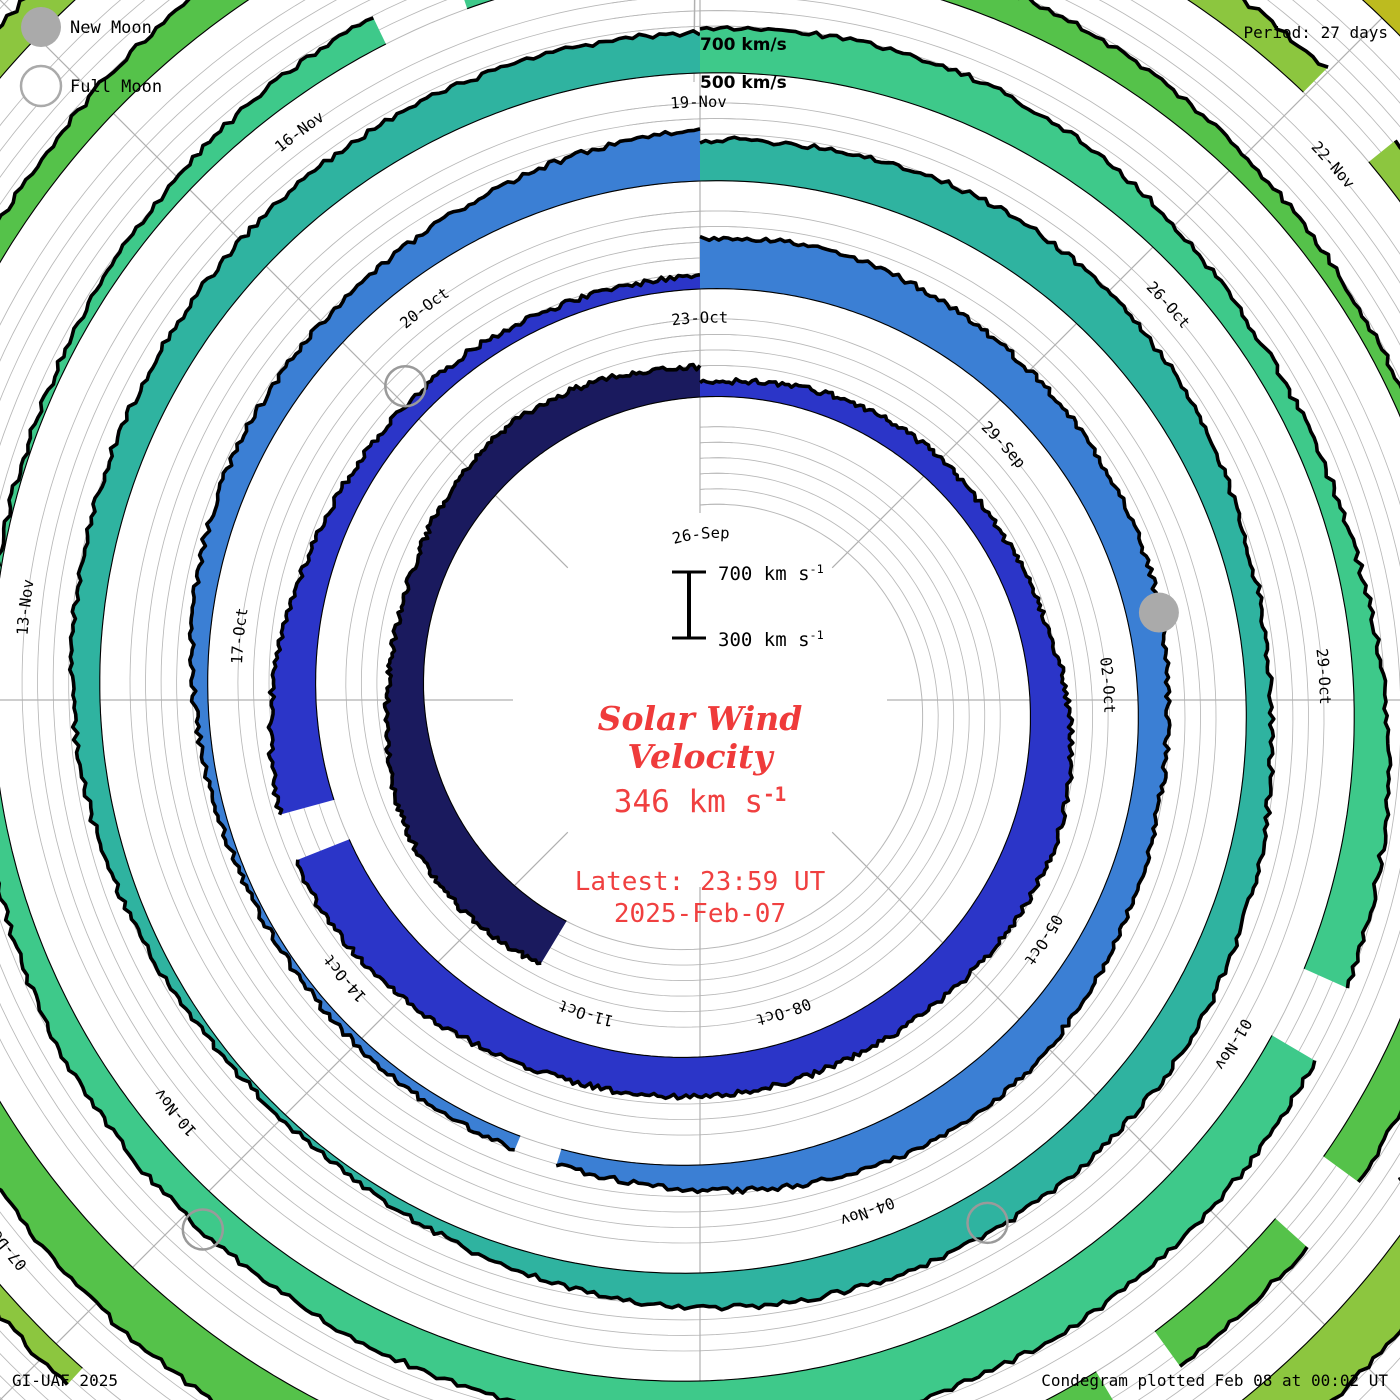 The height and width of the screenshot is (1400, 1400). Describe the element at coordinates (700, 802) in the screenshot. I see `current-velocity-value: 346 km s-1` at that location.